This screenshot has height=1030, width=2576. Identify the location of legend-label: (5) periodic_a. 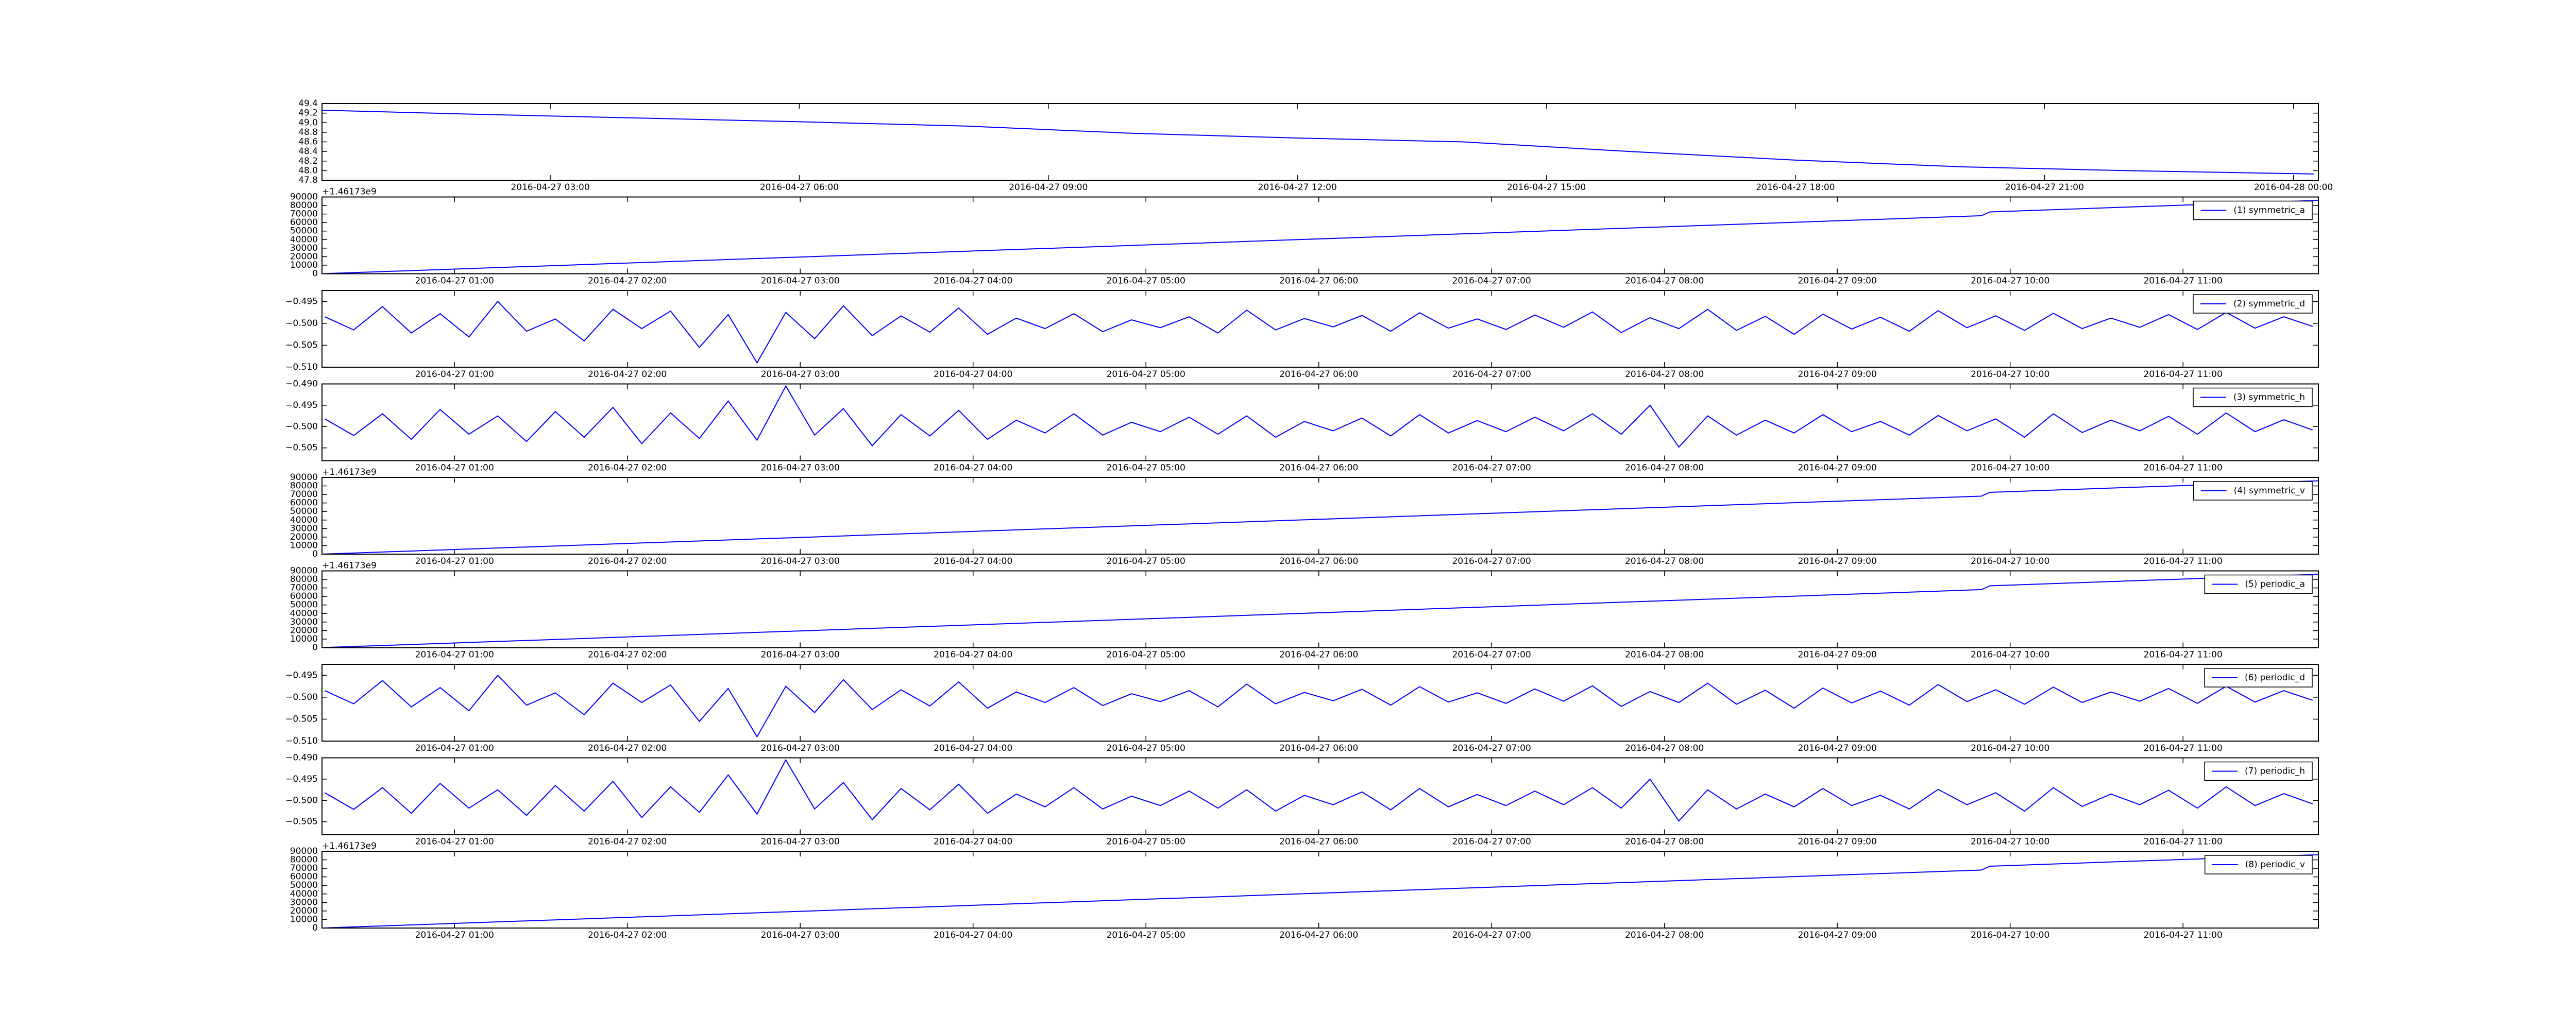
(2275, 584).